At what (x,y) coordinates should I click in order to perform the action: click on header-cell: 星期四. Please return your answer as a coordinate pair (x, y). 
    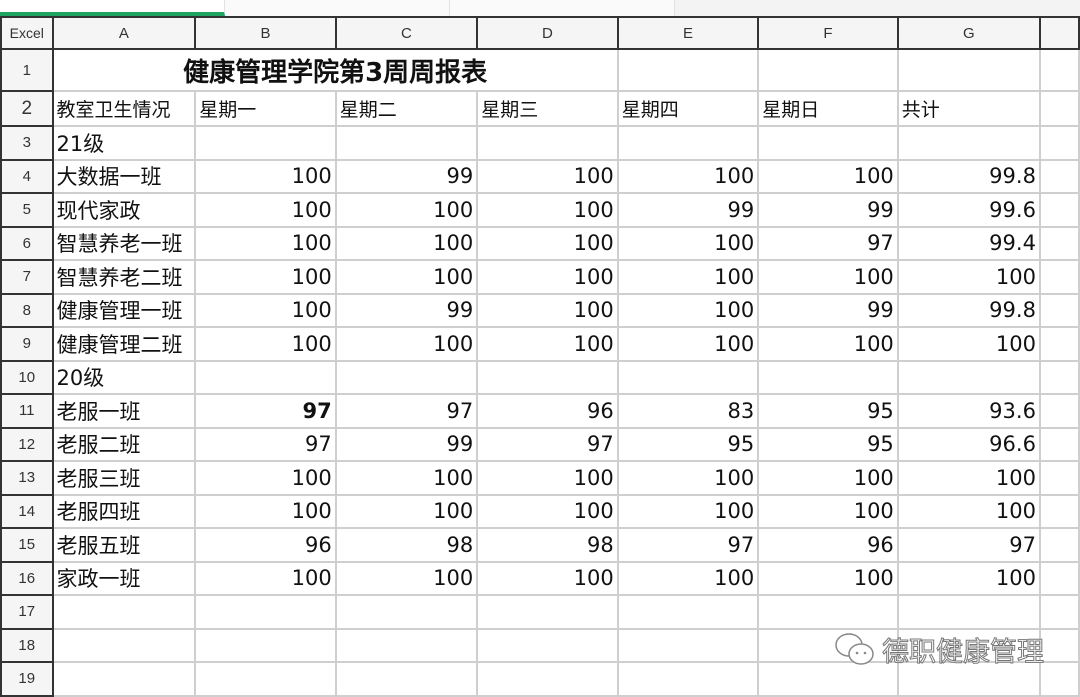
    Looking at the image, I should click on (688, 108).